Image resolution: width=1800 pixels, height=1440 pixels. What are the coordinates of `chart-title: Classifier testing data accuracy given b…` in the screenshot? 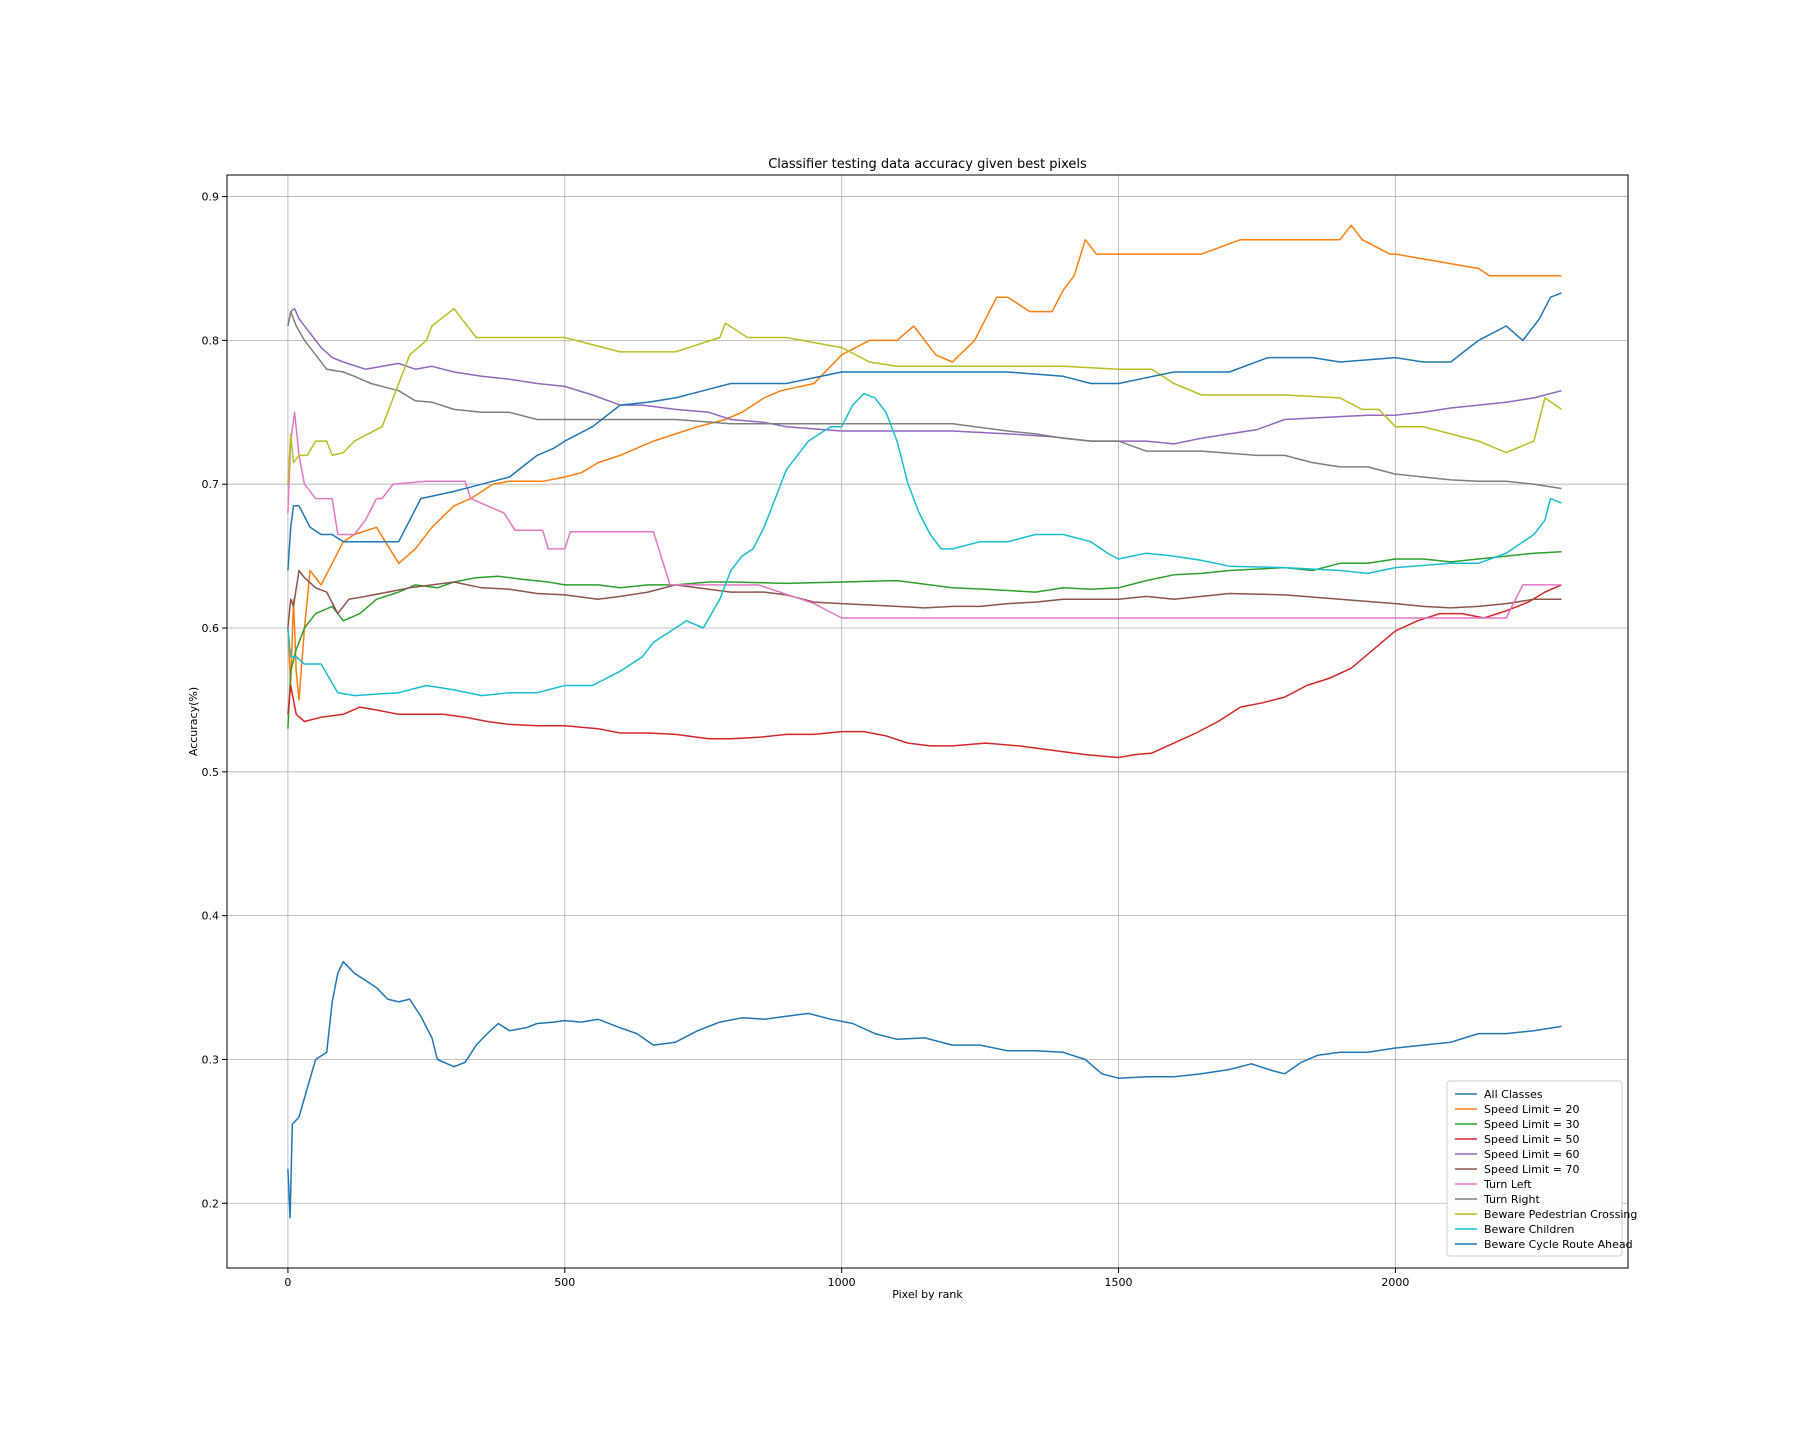 It's located at (927, 164).